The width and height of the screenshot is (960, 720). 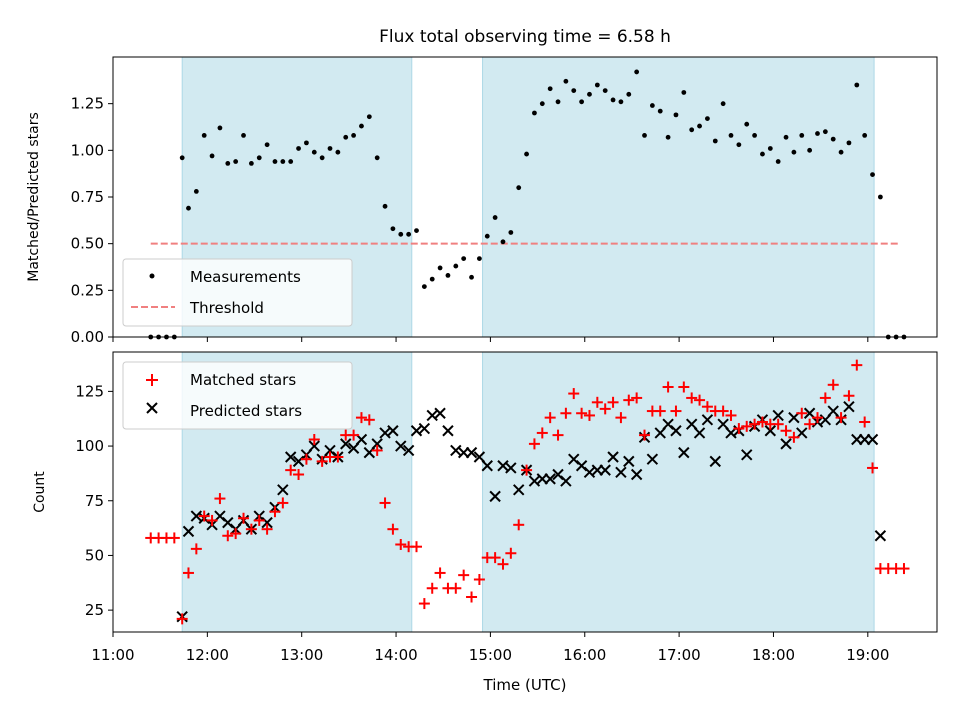 I want to click on threshold-legend-label: Threshold, so click(x=226, y=308).